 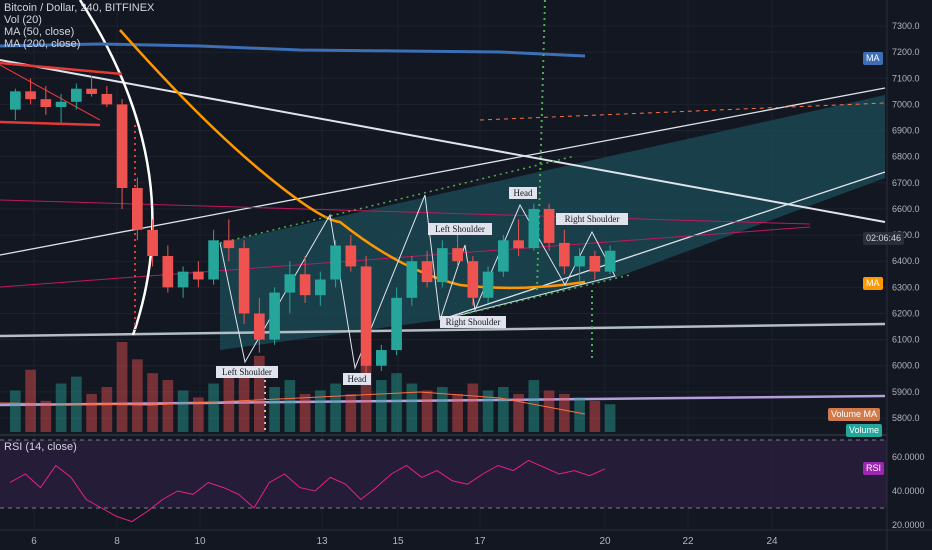 I want to click on price-tick-label: 6100.0, so click(x=906, y=340).